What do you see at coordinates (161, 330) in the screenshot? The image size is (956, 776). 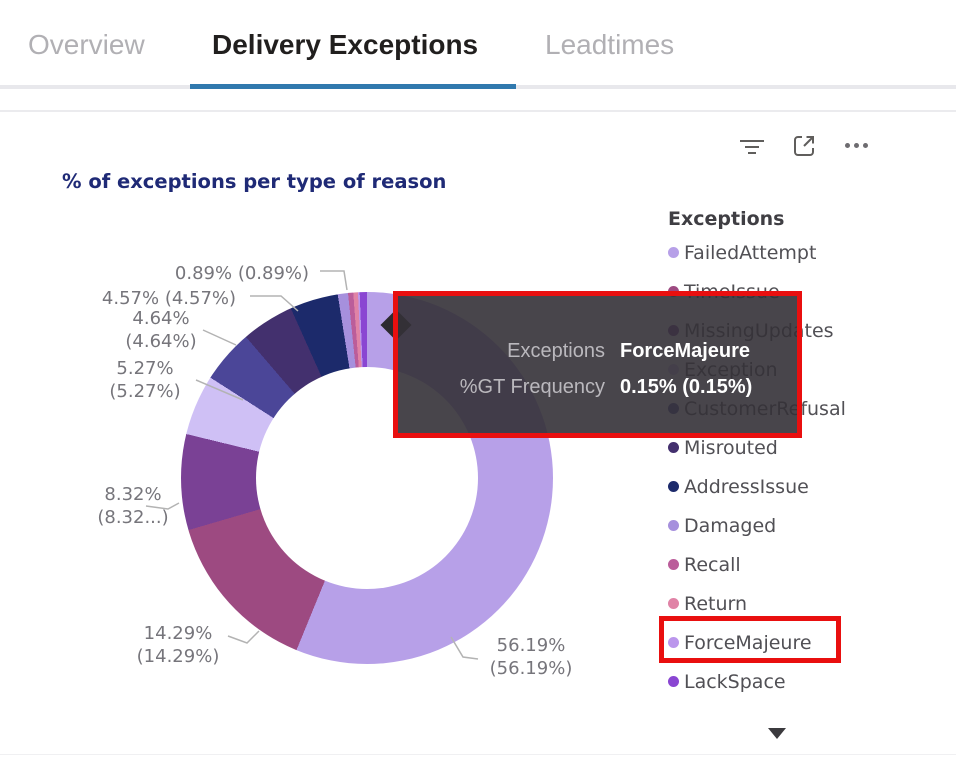 I see `data-label-CustomerRefusal: 4.64% (4.64%)` at bounding box center [161, 330].